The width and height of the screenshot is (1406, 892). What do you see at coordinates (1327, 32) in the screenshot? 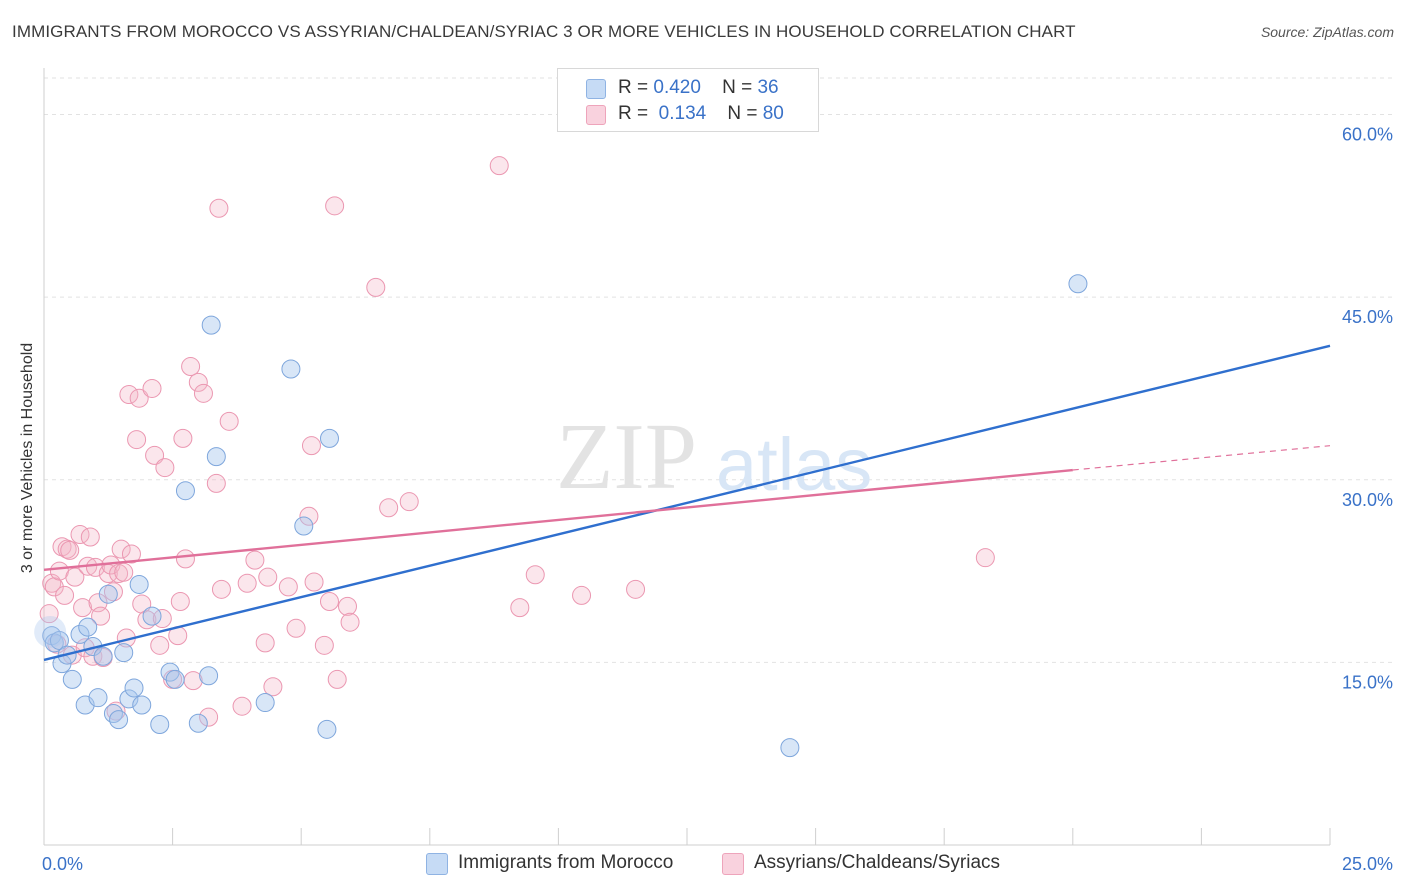
I see `source-label: Source: ZipAtlas.com` at bounding box center [1327, 32].